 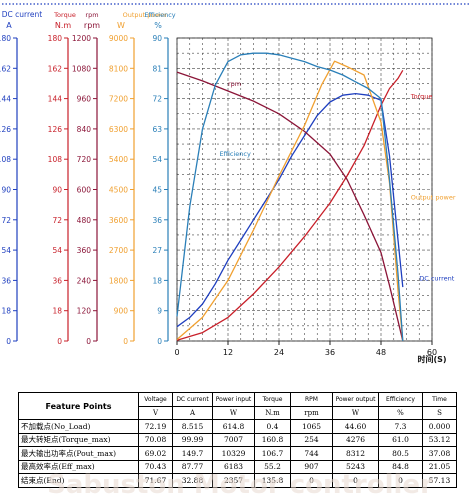 I want to click on table-cell: 8312, so click(x=355, y=453).